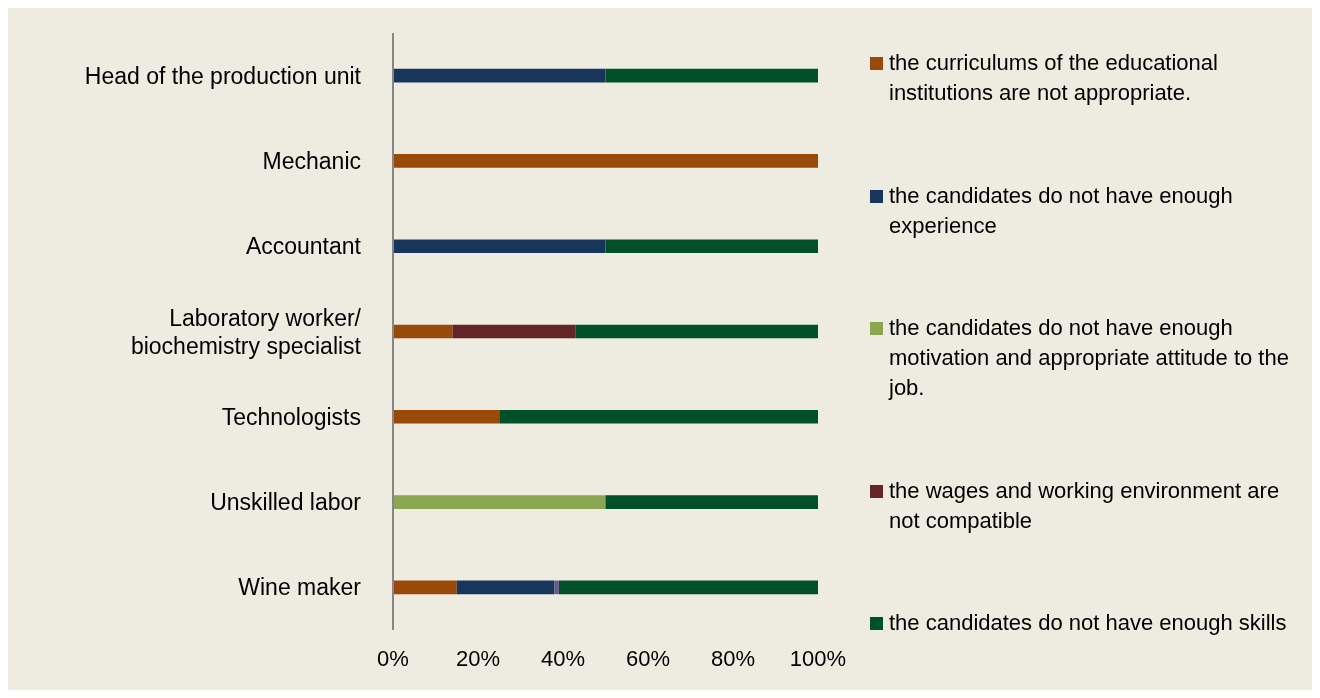  I want to click on legend-label: the candidates do not have enough experience, so click(1061, 210).